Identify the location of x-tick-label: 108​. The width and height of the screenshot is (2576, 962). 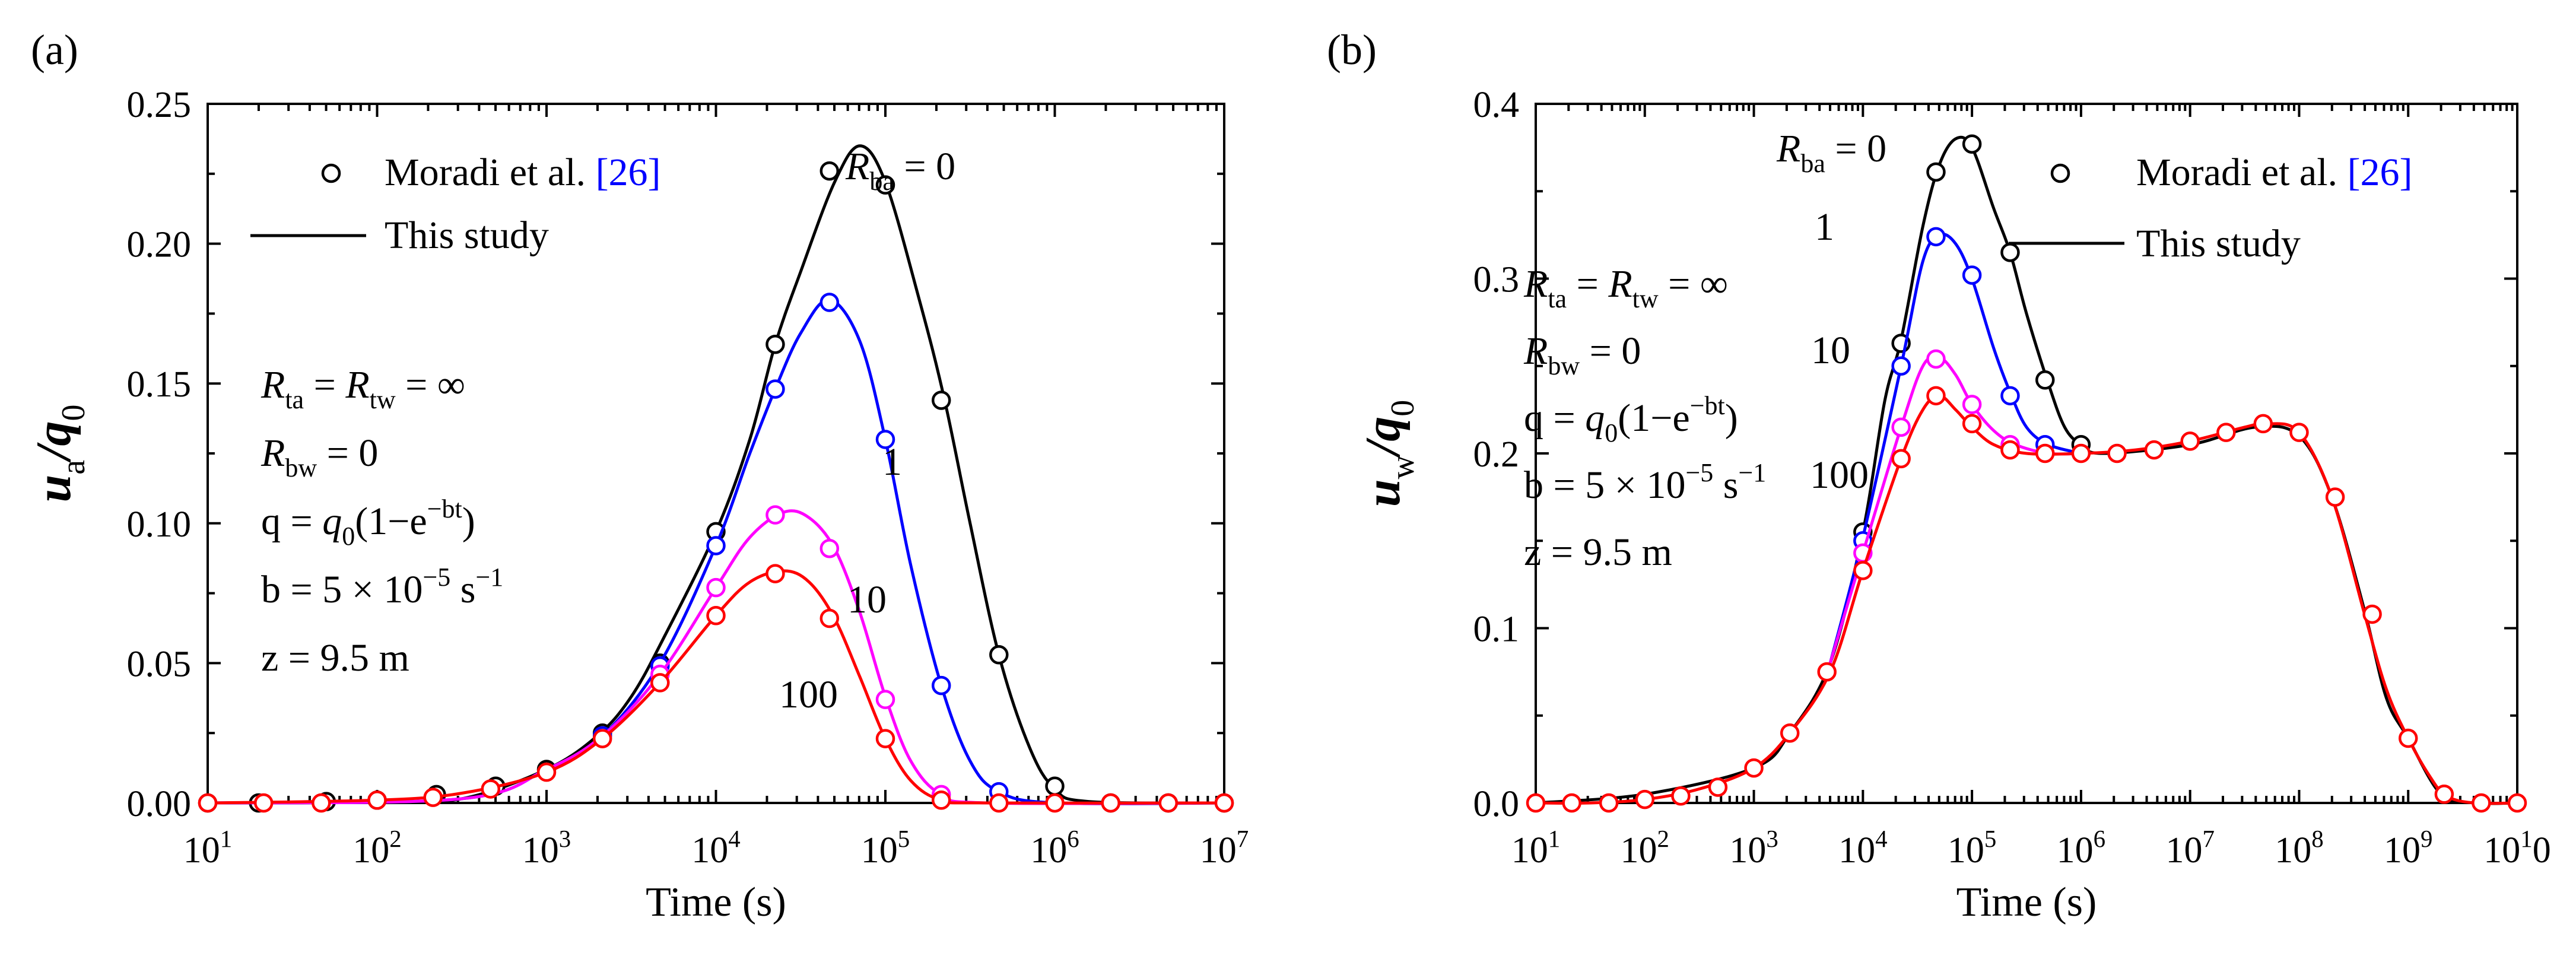
(2299, 848).